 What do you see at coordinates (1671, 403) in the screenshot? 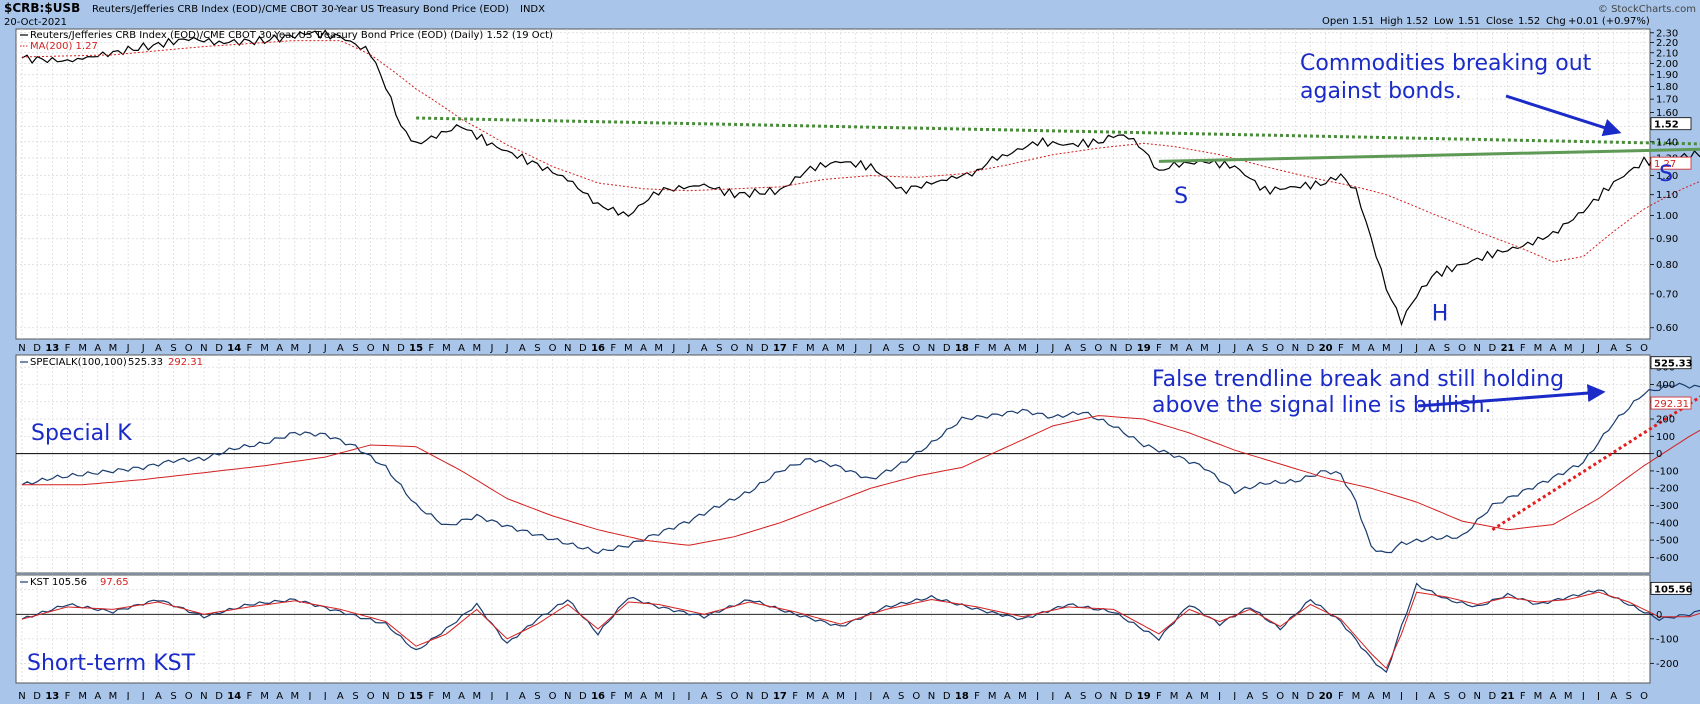
I see `value-tag` at bounding box center [1671, 403].